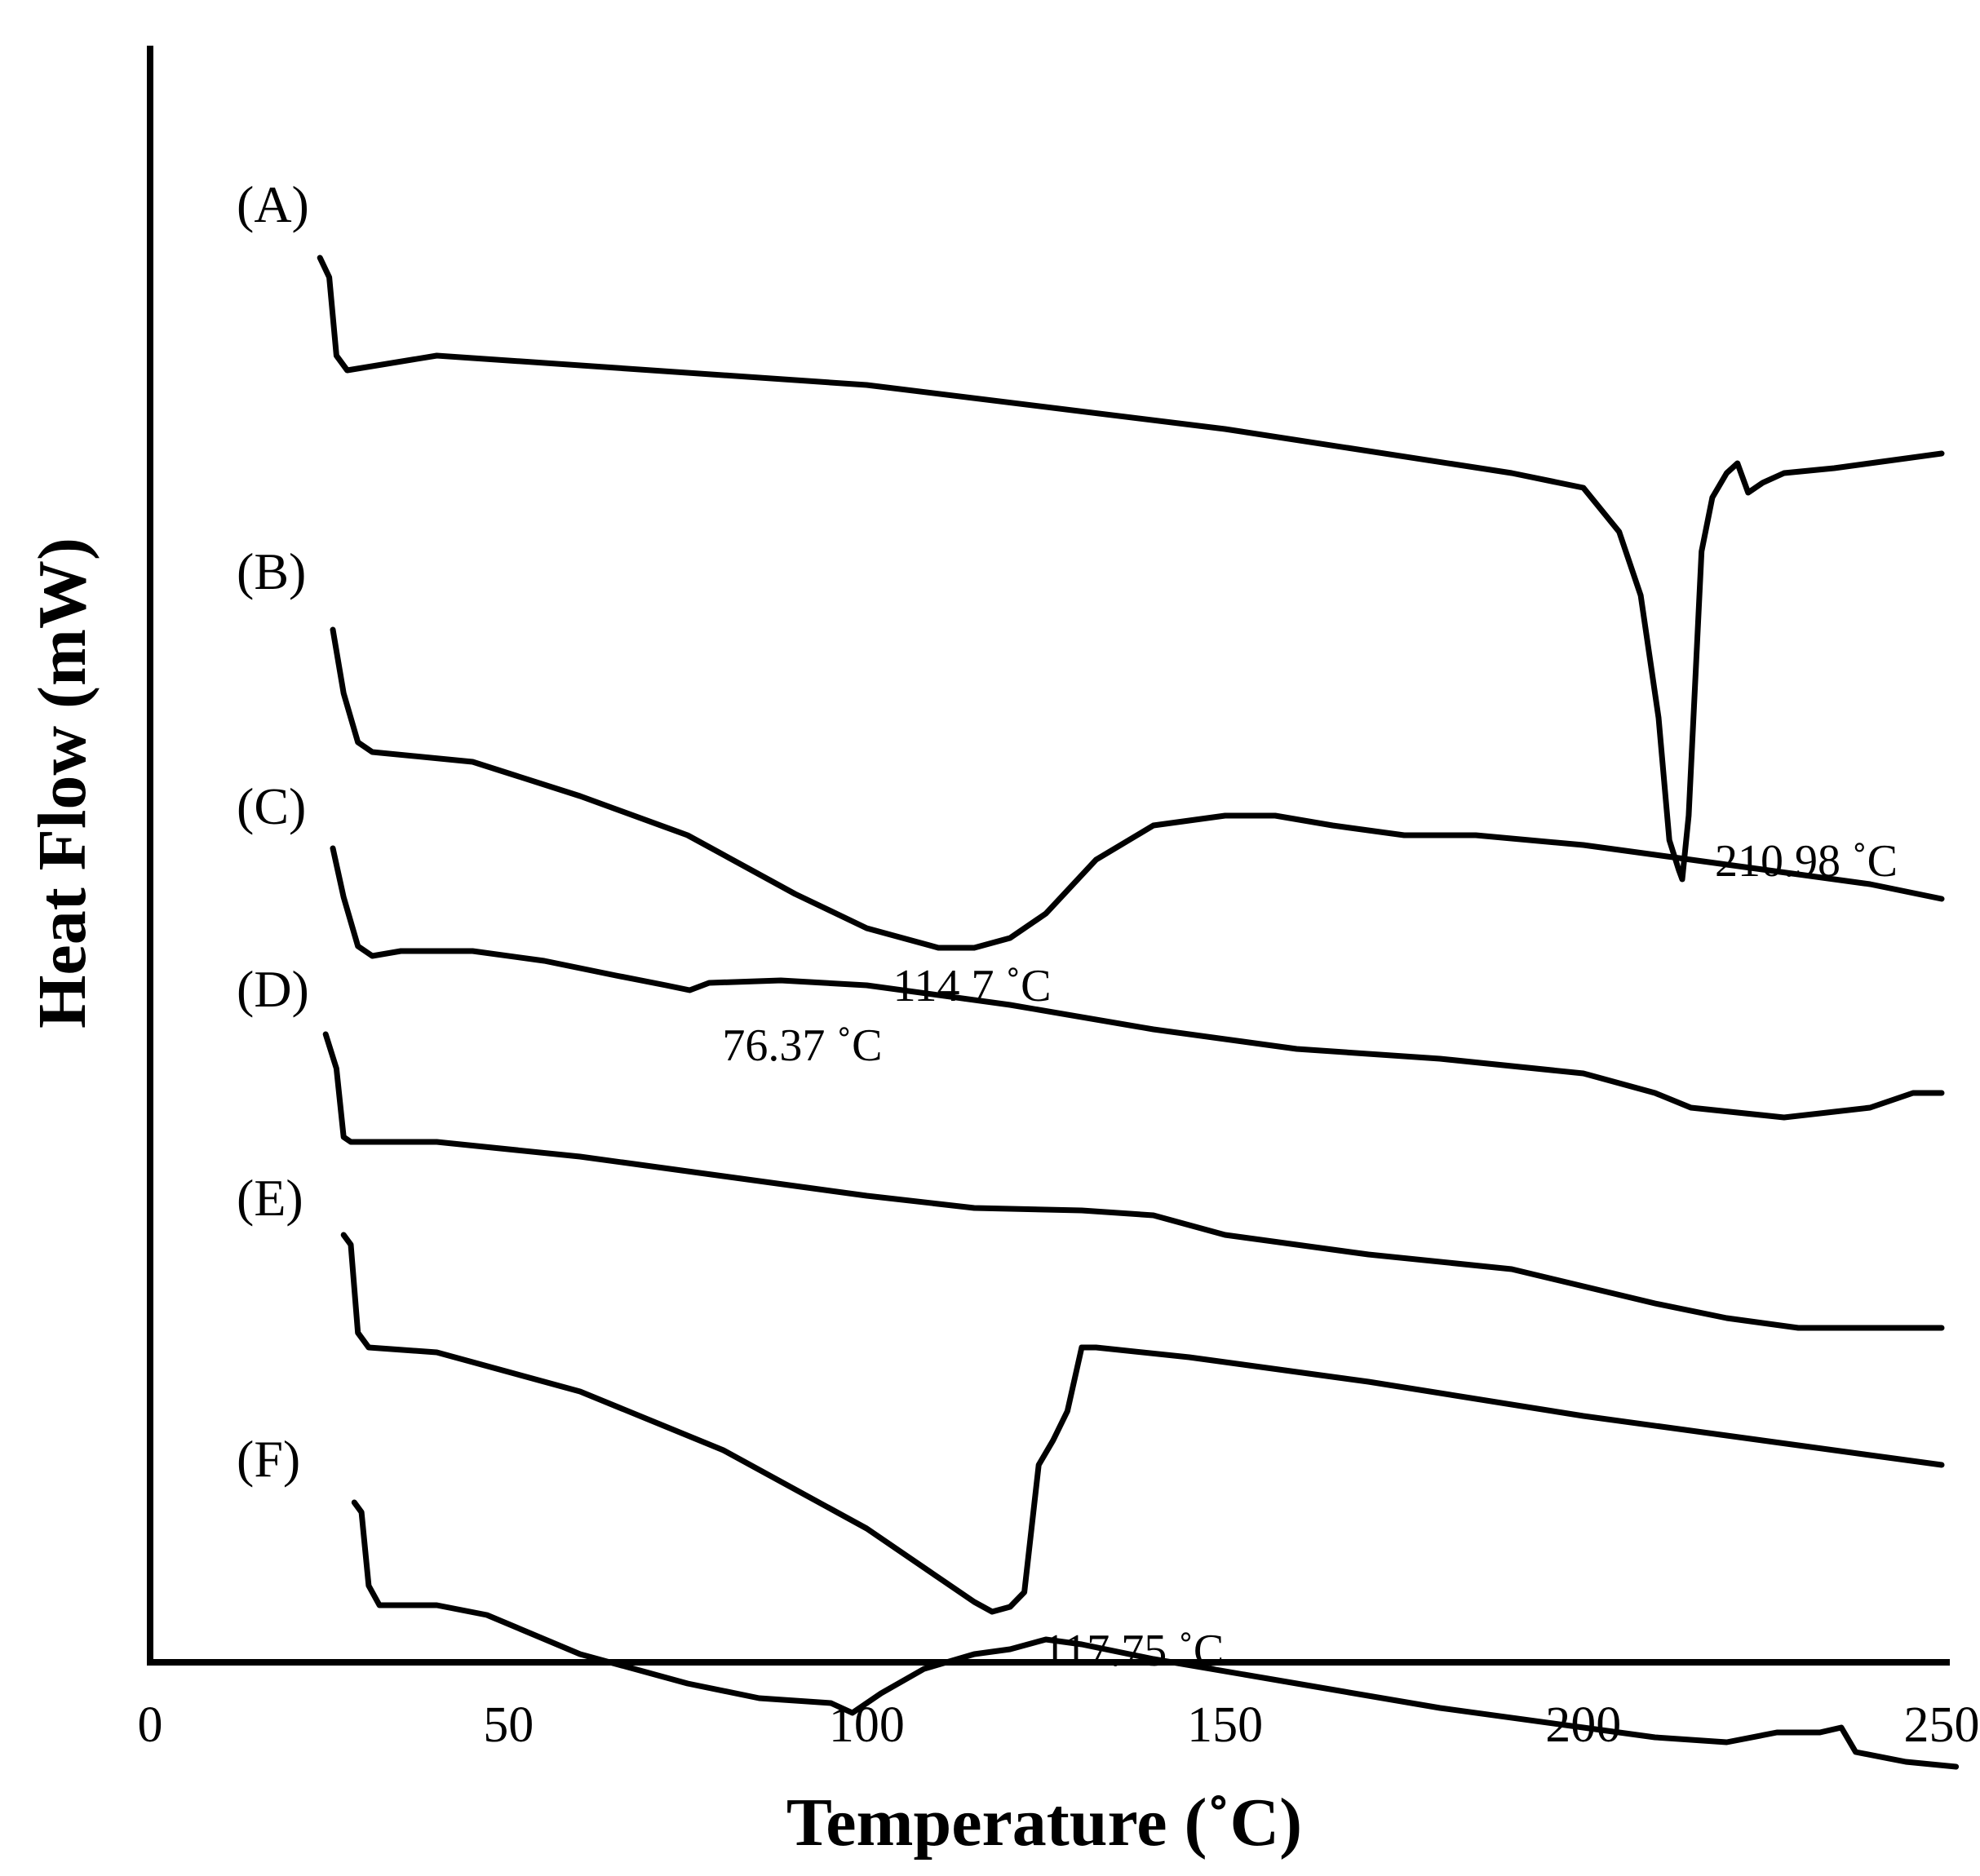 This screenshot has width=1980, height=1876. What do you see at coordinates (802, 1045) in the screenshot?
I see `peak-label-c: 76.37 ˚C` at bounding box center [802, 1045].